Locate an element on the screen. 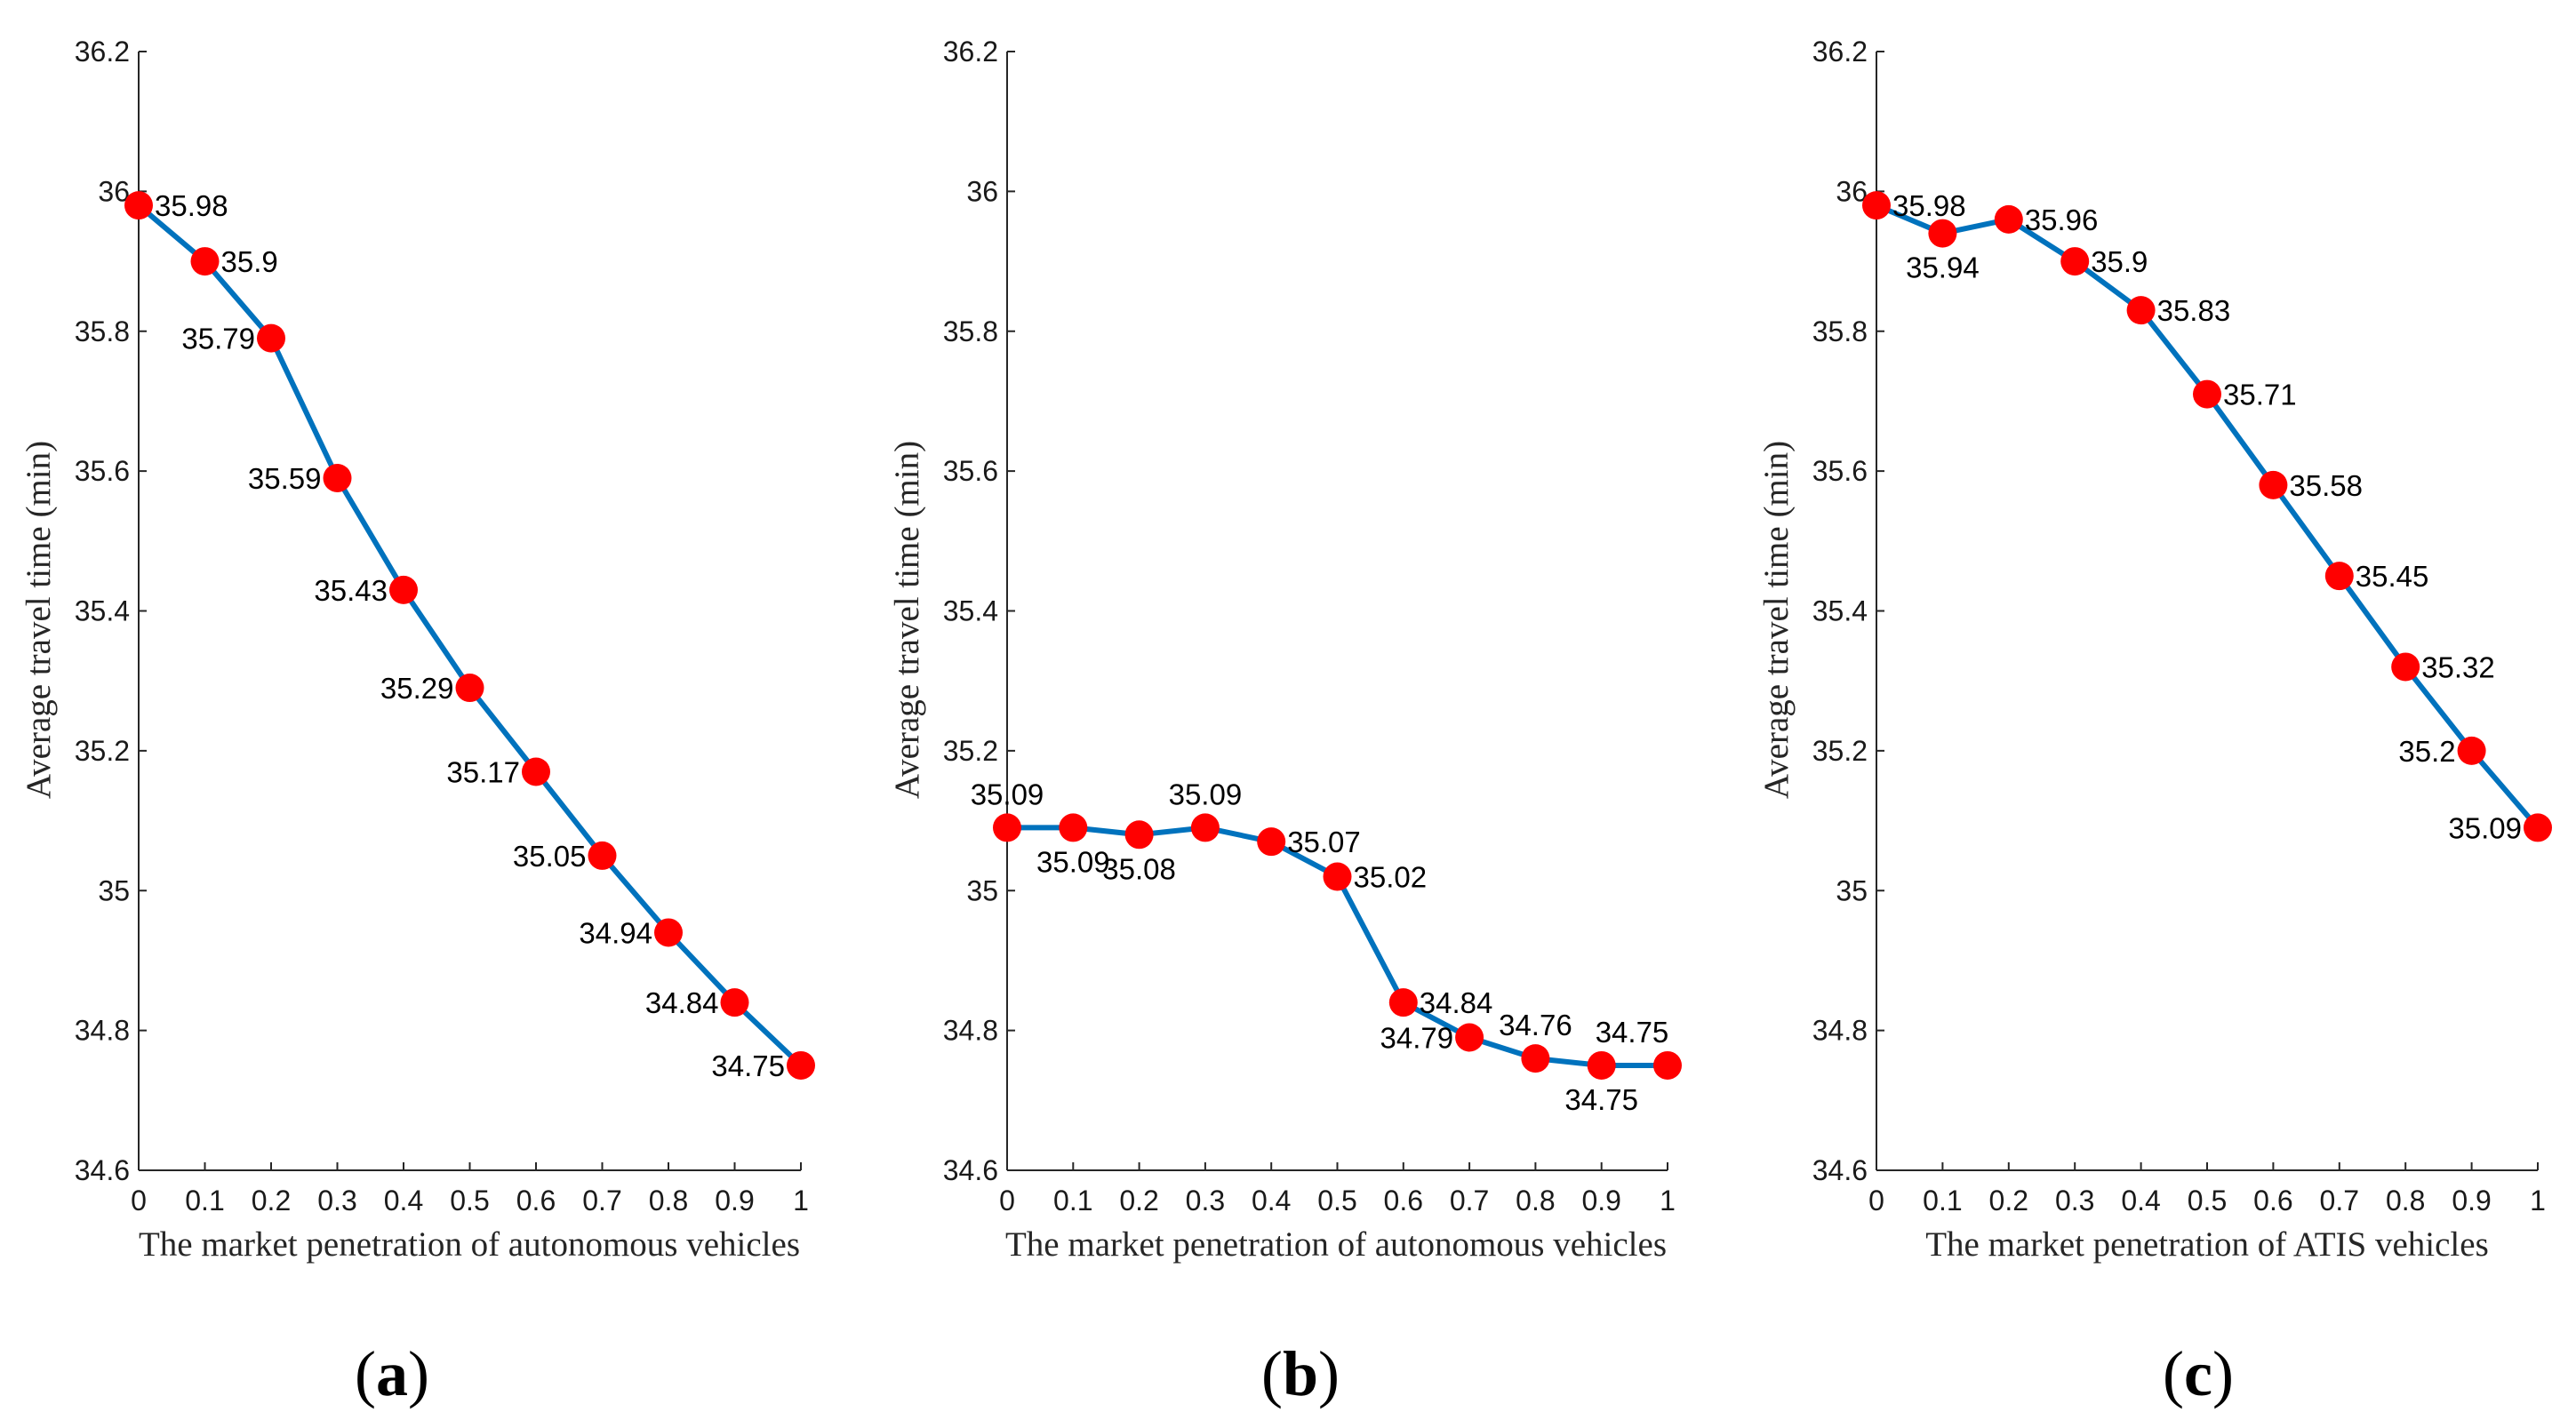  data-label: 34.79 is located at coordinates (1417, 1037).